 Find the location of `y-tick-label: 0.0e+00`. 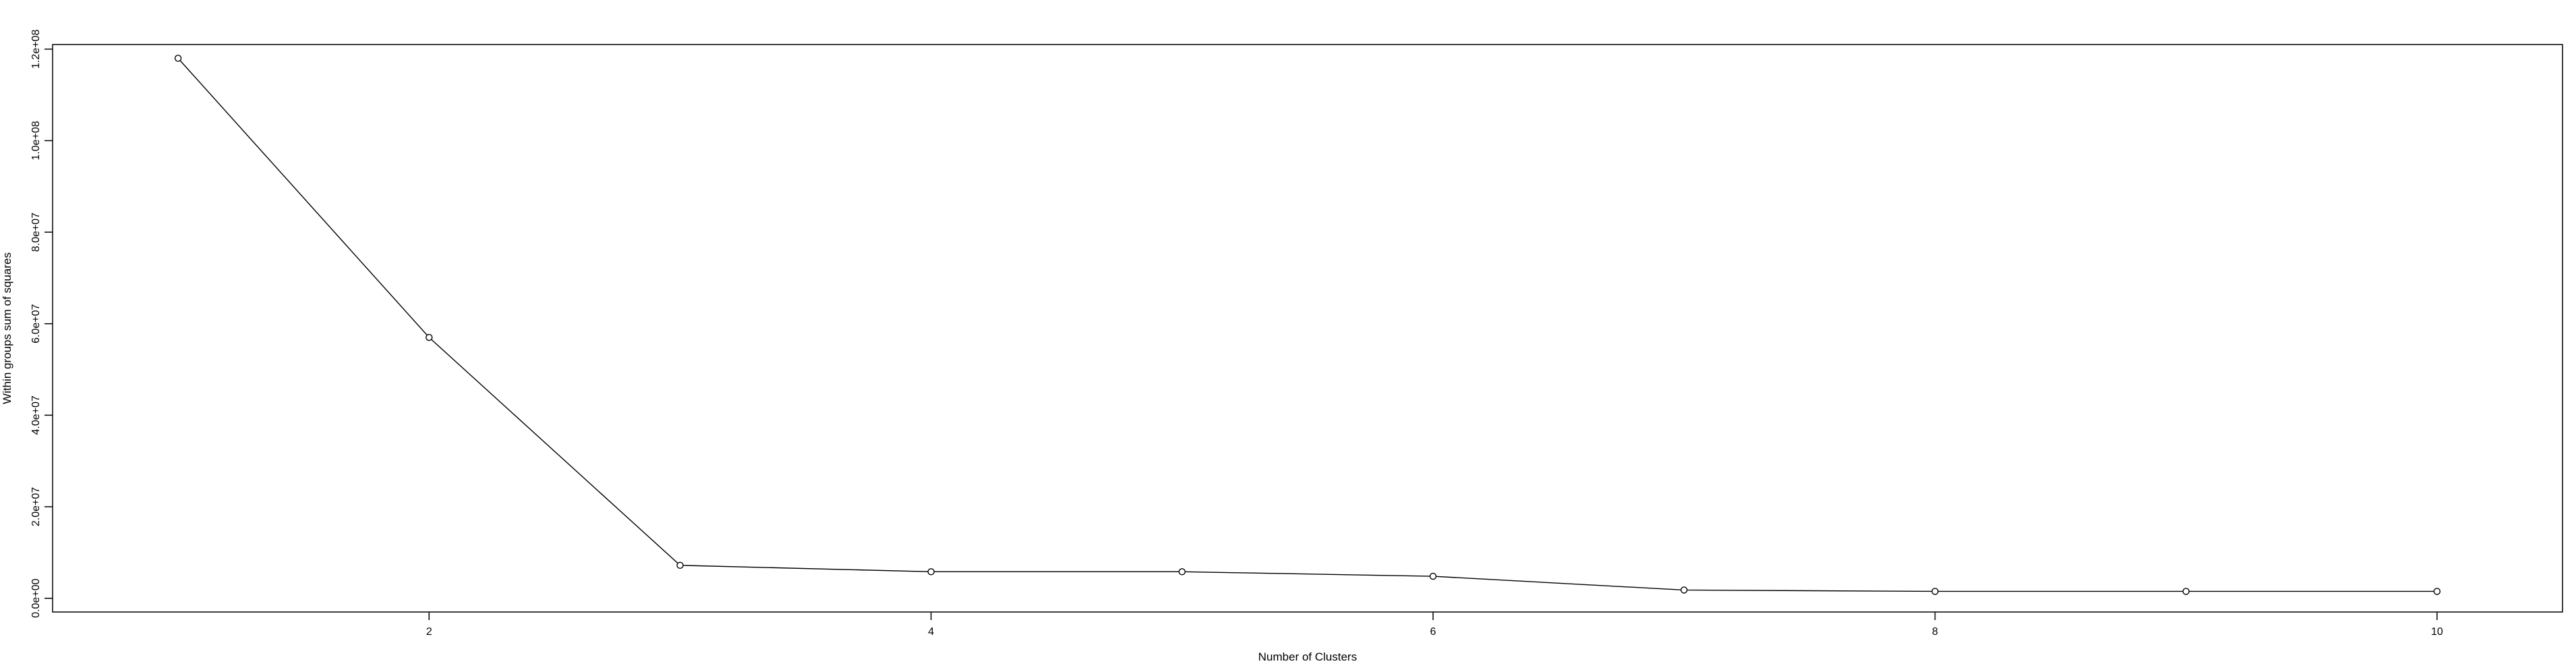

y-tick-label: 0.0e+00 is located at coordinates (36, 597).